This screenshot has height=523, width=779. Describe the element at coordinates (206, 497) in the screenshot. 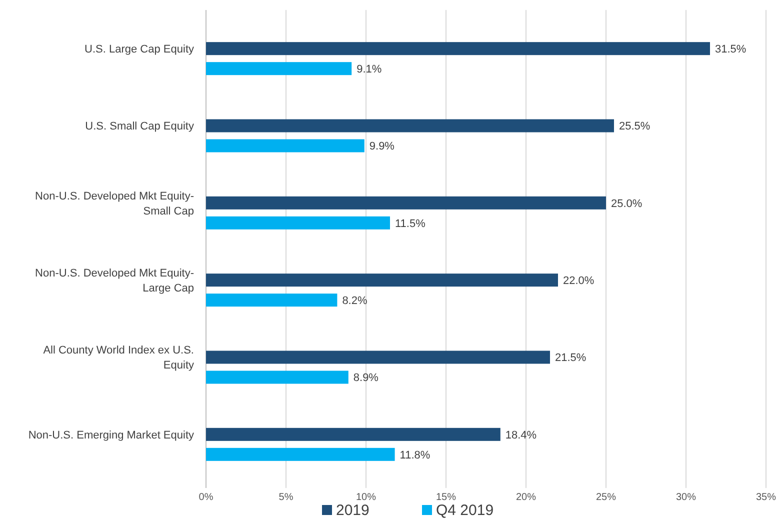

I see `x-tick-label: 0%` at that location.